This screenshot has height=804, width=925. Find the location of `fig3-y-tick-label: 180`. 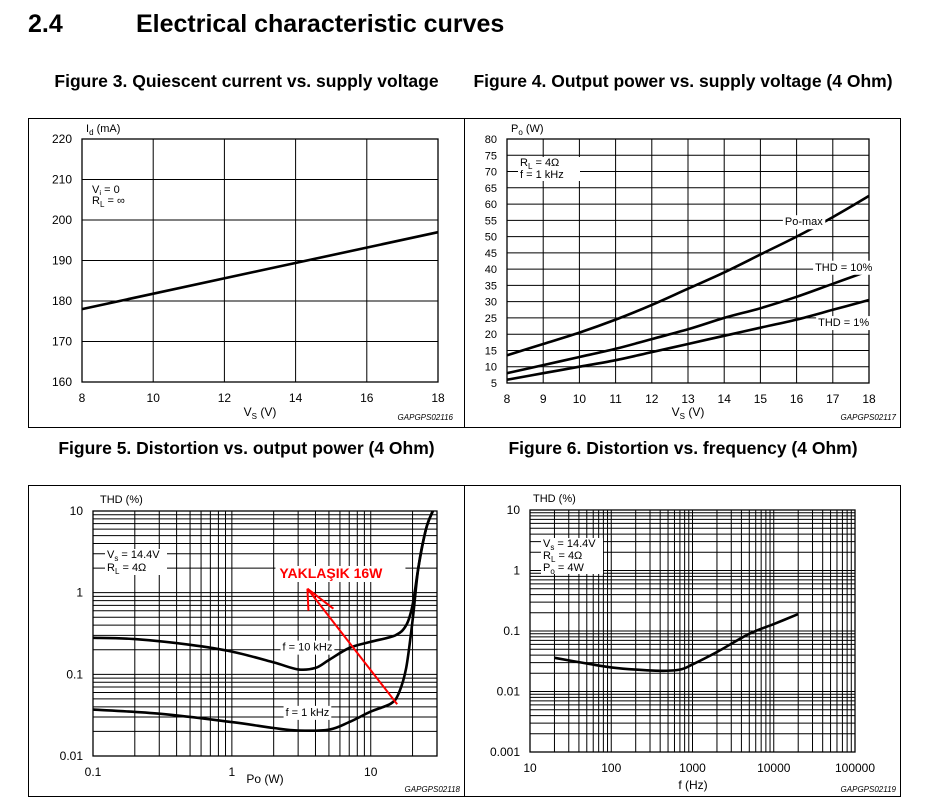

fig3-y-tick-label: 180 is located at coordinates (62, 301).